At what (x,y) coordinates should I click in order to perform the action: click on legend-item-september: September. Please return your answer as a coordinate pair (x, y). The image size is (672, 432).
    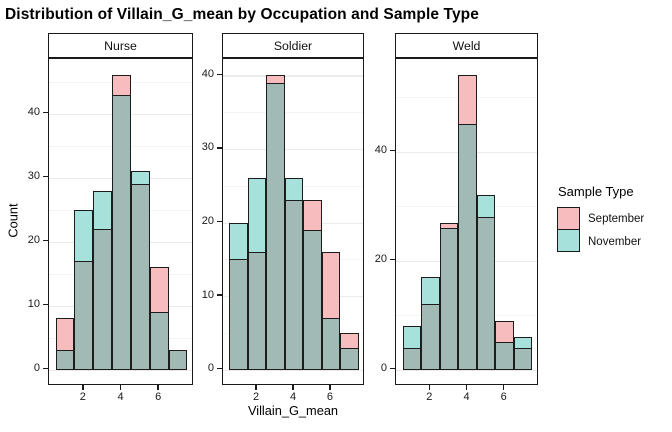
    Looking at the image, I should click on (614, 218).